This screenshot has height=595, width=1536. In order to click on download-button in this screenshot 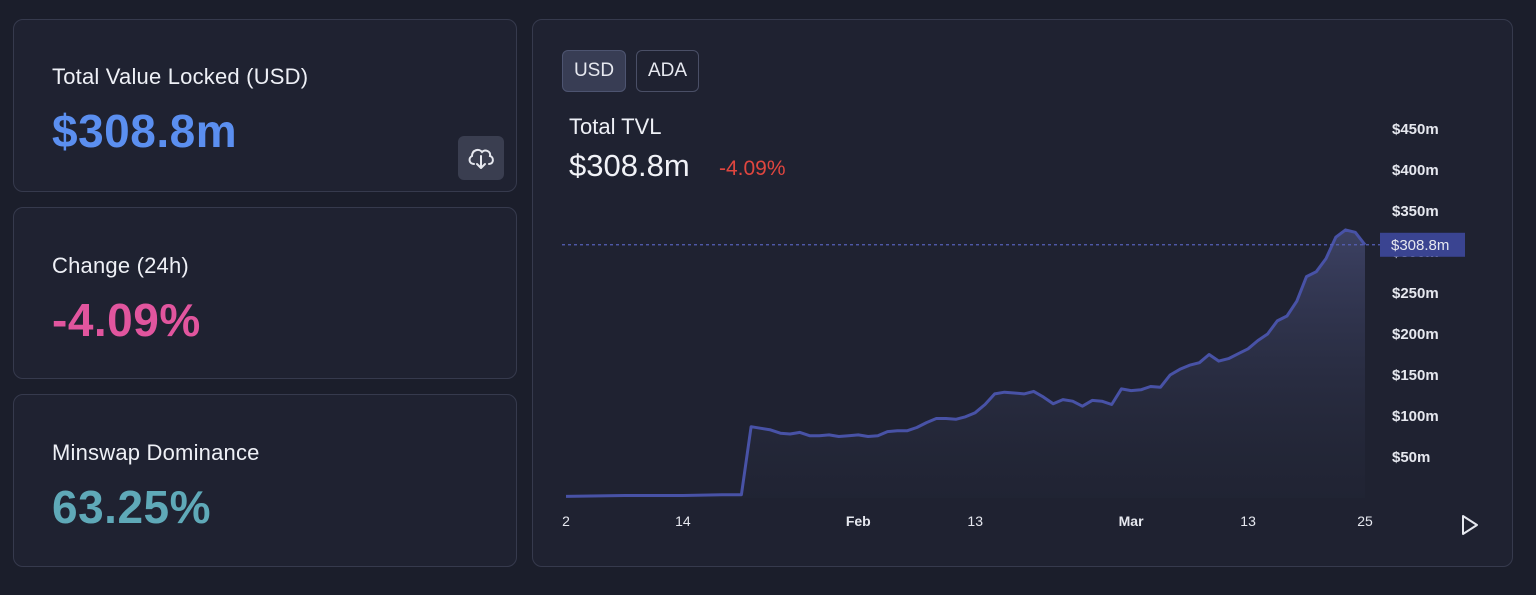, I will do `click(481, 158)`.